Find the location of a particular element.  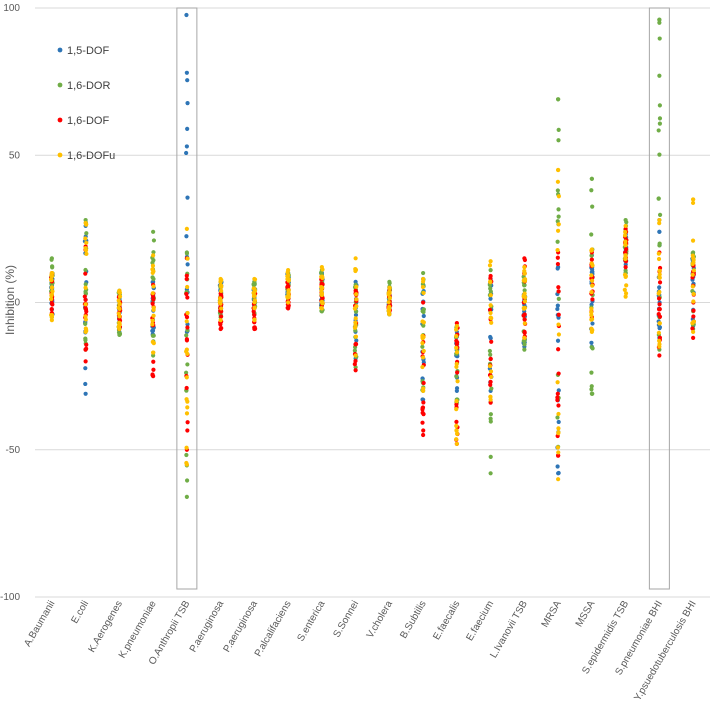

legend-label: 1,6-DOF is located at coordinates (88, 121).